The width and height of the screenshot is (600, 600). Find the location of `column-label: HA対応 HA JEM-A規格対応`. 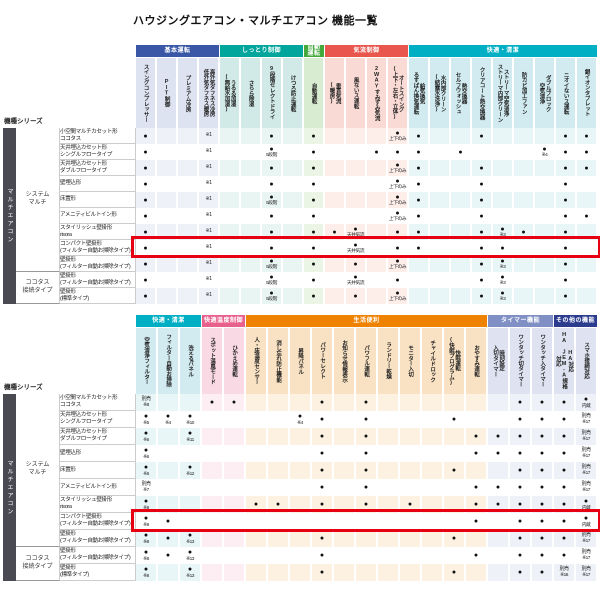

column-label: HA対応 HA JEM-A規格対応 is located at coordinates (565, 360).